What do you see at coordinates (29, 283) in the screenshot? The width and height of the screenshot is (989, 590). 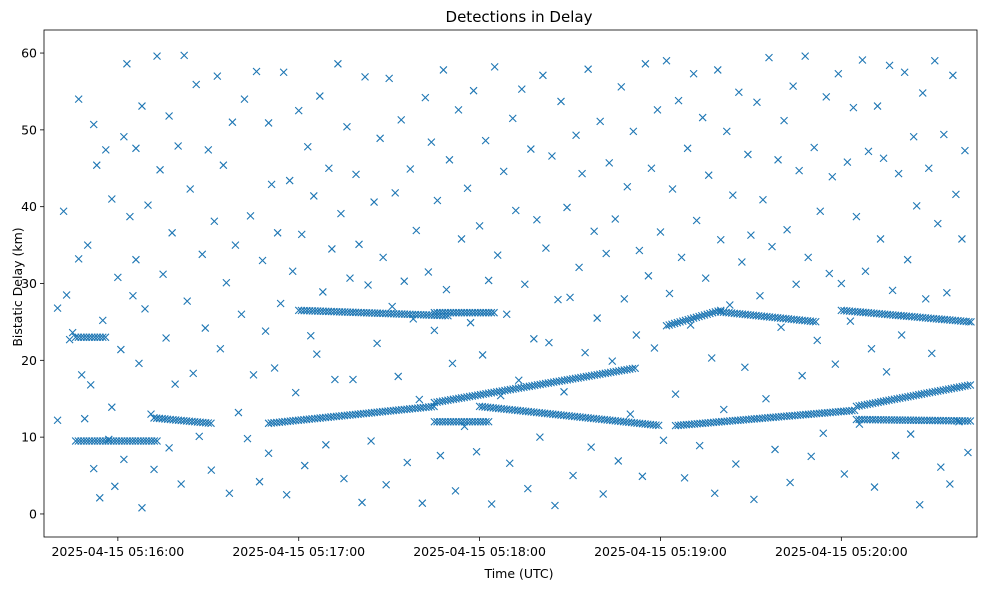 I see `y-tick-label: 30` at bounding box center [29, 283].